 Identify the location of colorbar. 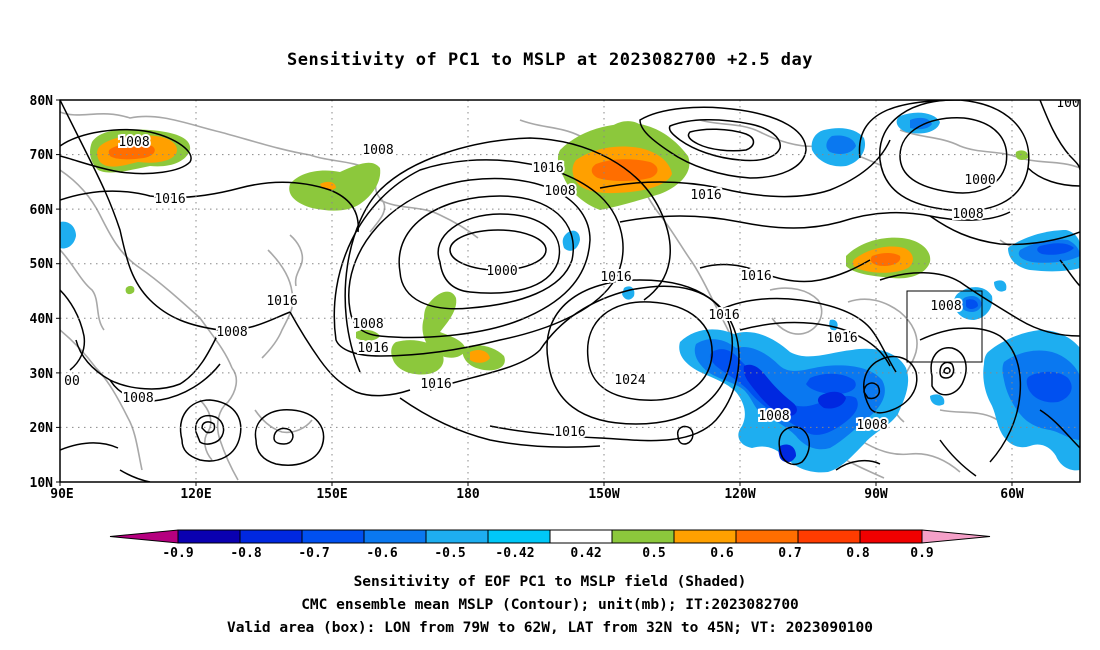
(550, 536).